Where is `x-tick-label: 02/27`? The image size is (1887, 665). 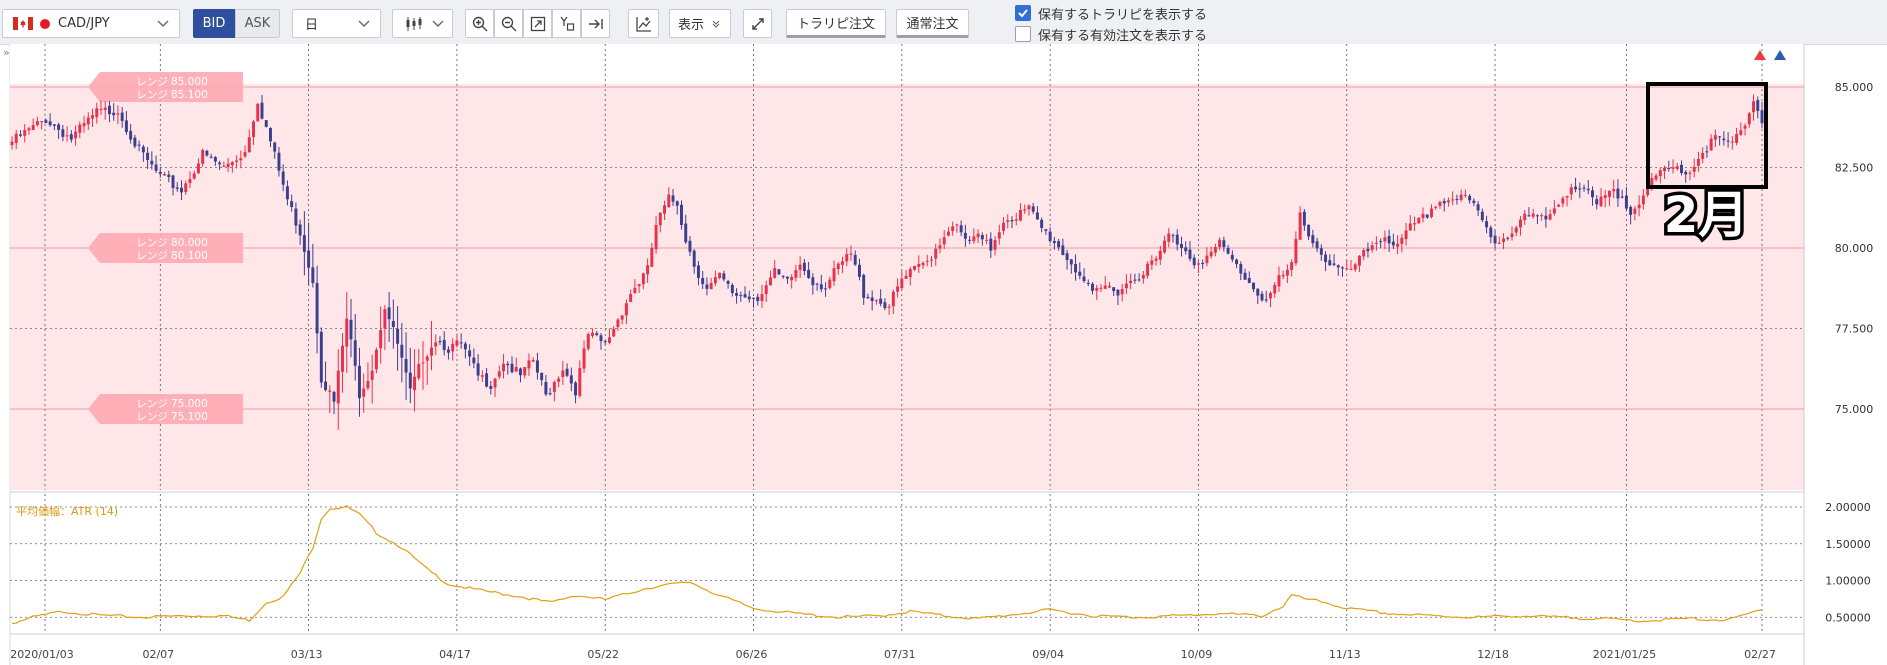 x-tick-label: 02/27 is located at coordinates (1760, 654).